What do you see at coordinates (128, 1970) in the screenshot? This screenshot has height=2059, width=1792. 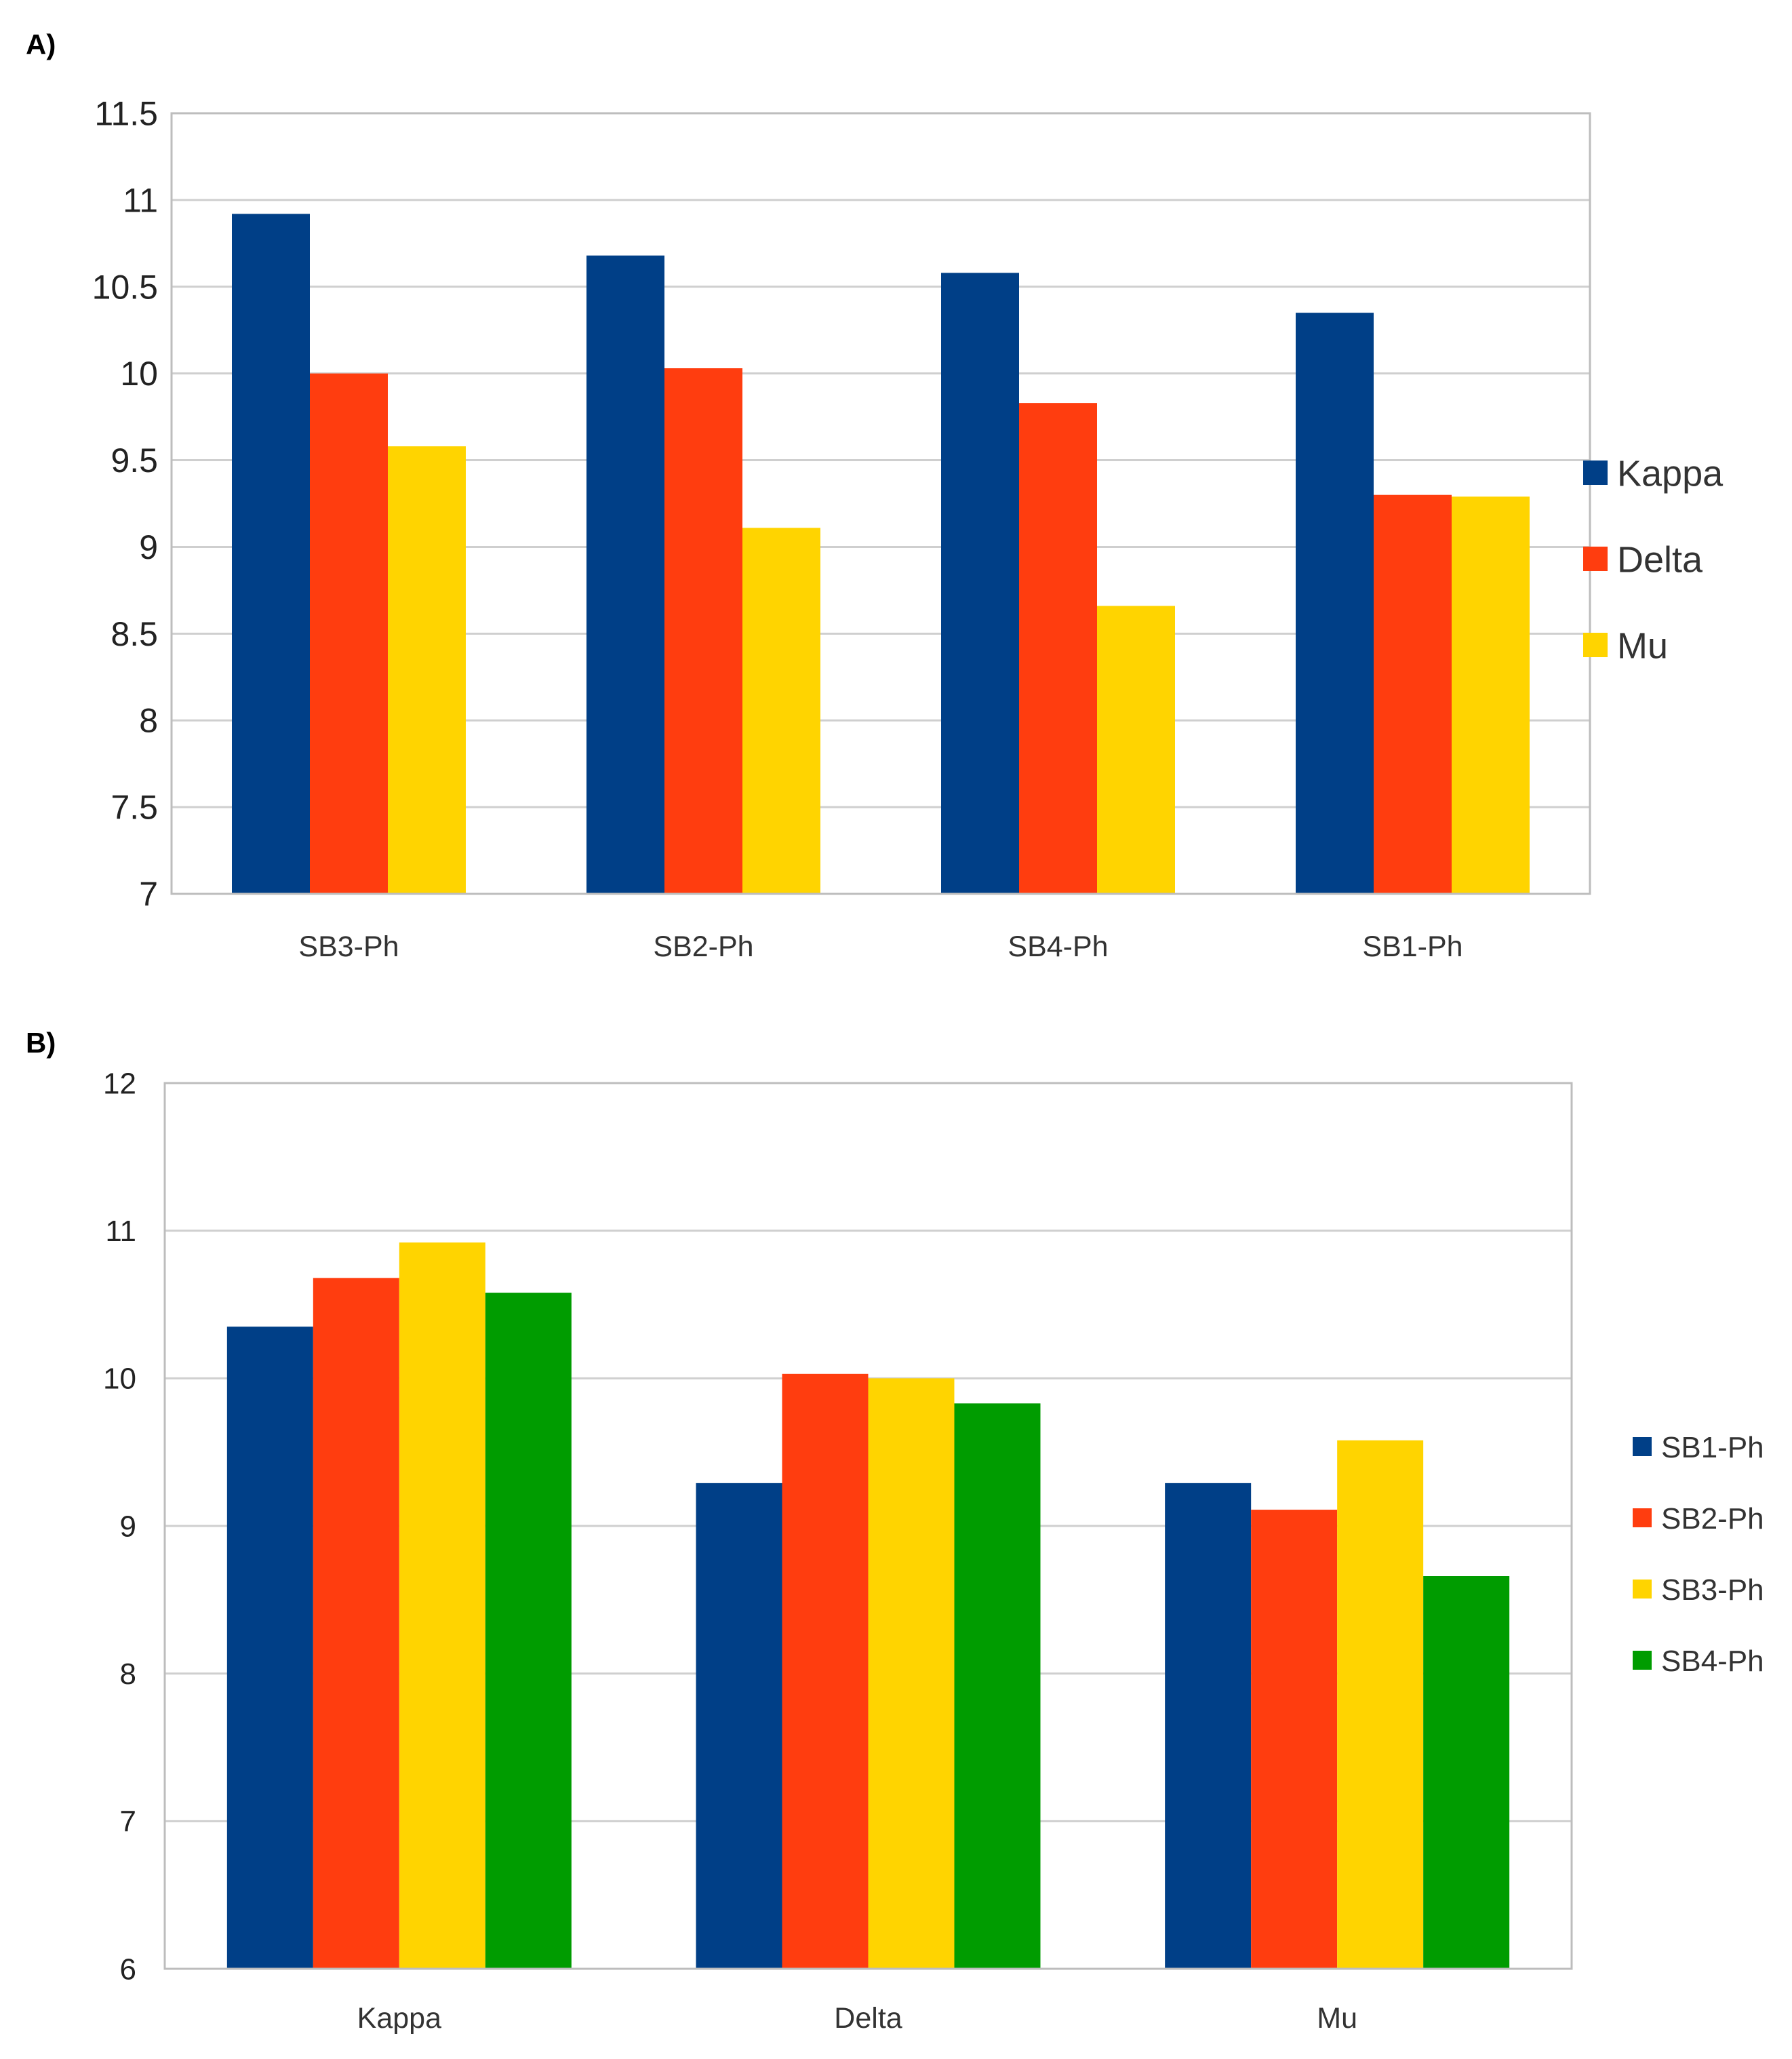 I see `chart-b-y-tick-label: 6` at bounding box center [128, 1970].